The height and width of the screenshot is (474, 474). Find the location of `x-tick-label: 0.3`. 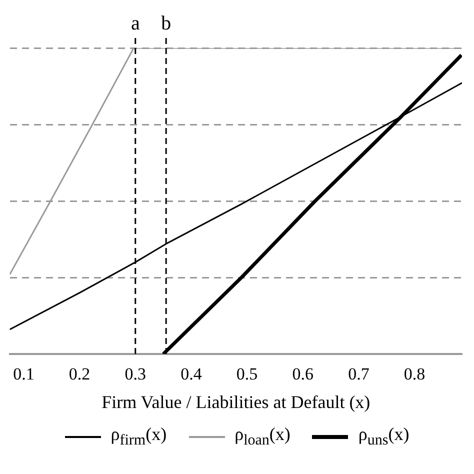

x-tick-label: 0.3 is located at coordinates (135, 374).